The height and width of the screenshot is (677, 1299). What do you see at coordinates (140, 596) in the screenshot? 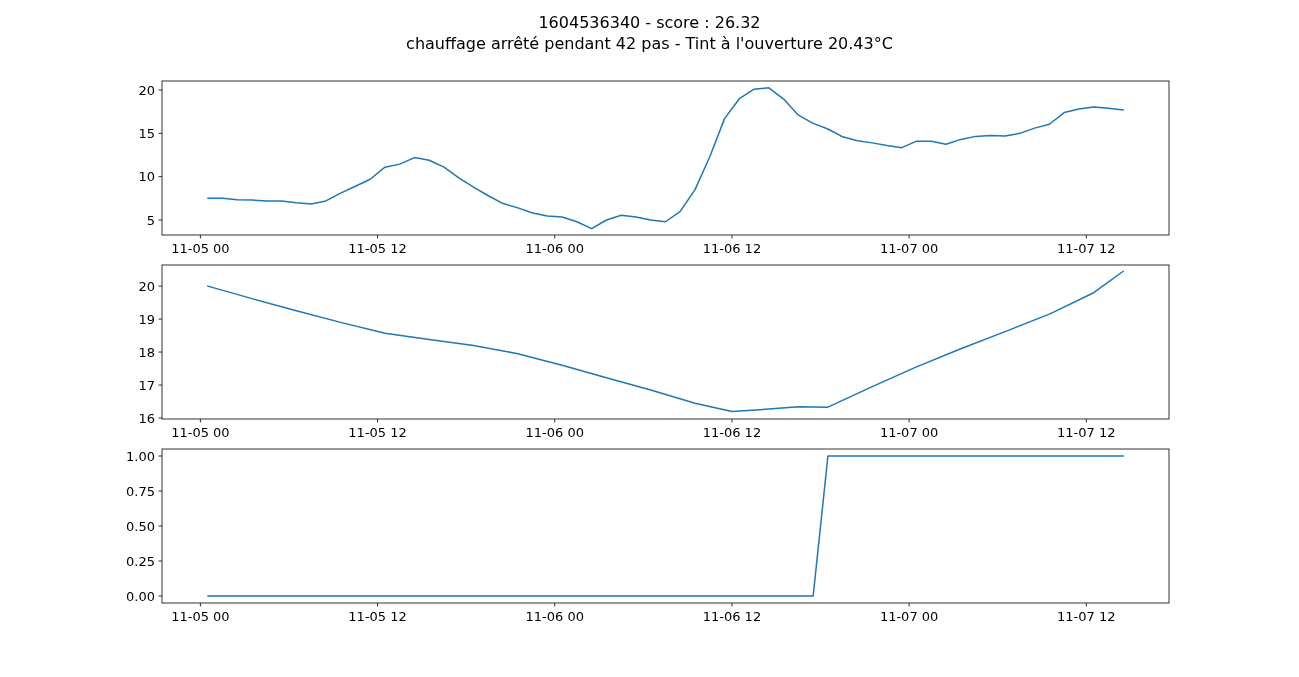
I see `y-tick-label: 0.00` at bounding box center [140, 596].